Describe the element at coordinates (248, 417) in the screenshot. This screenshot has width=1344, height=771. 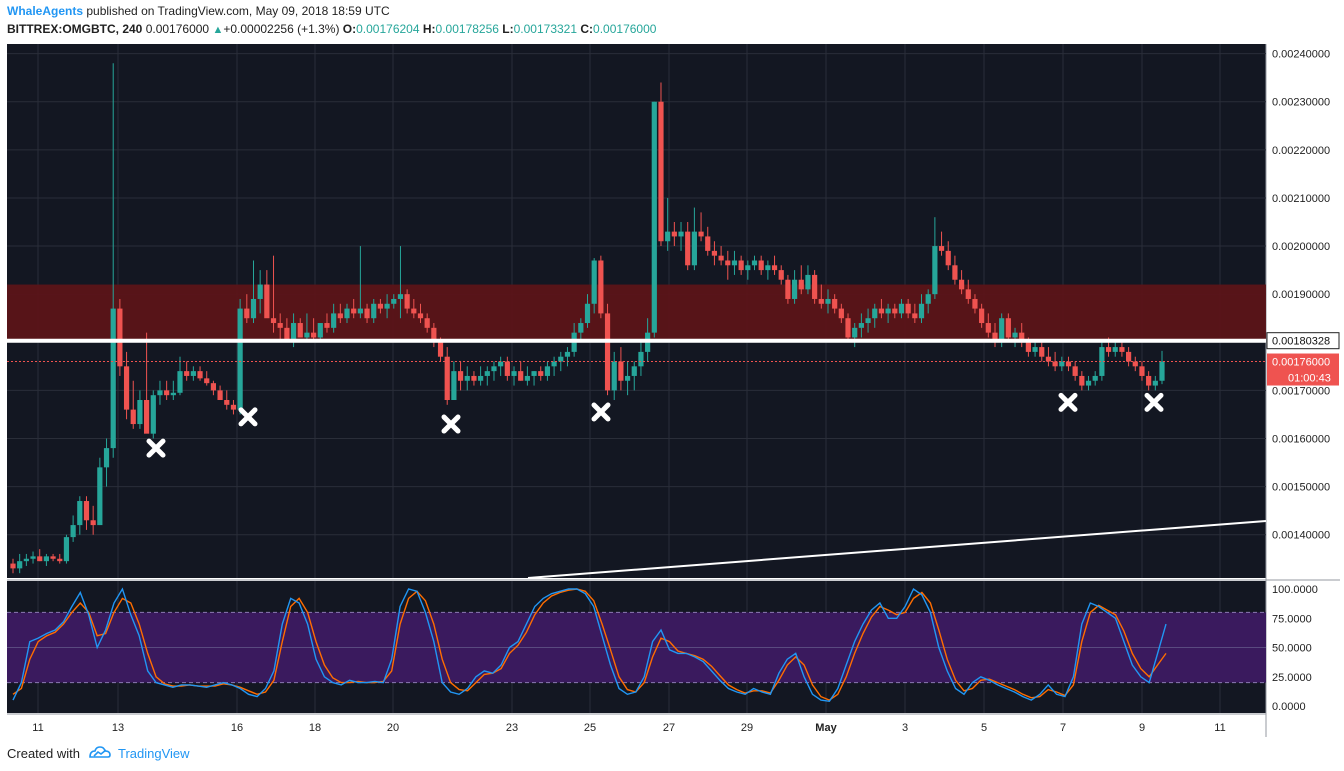
I see `x-marker` at that location.